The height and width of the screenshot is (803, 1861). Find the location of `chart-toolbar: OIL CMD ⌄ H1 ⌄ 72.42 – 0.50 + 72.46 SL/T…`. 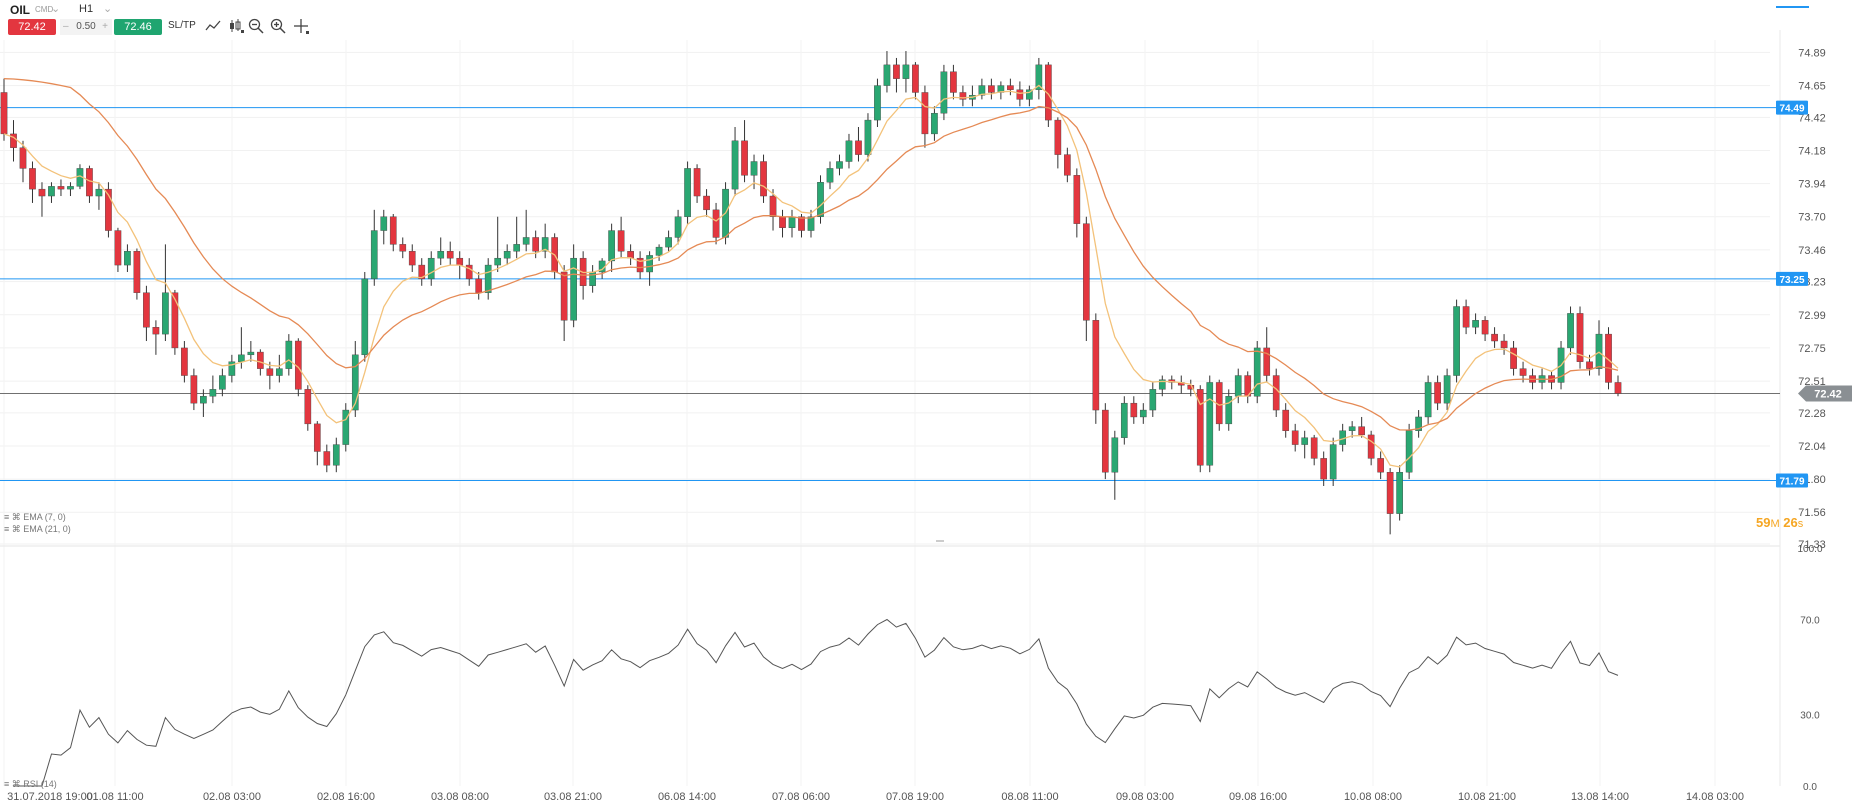

chart-toolbar: OIL CMD ⌄ H1 ⌄ 72.42 – 0.50 + 72.46 SL/T… is located at coordinates (920, 20).